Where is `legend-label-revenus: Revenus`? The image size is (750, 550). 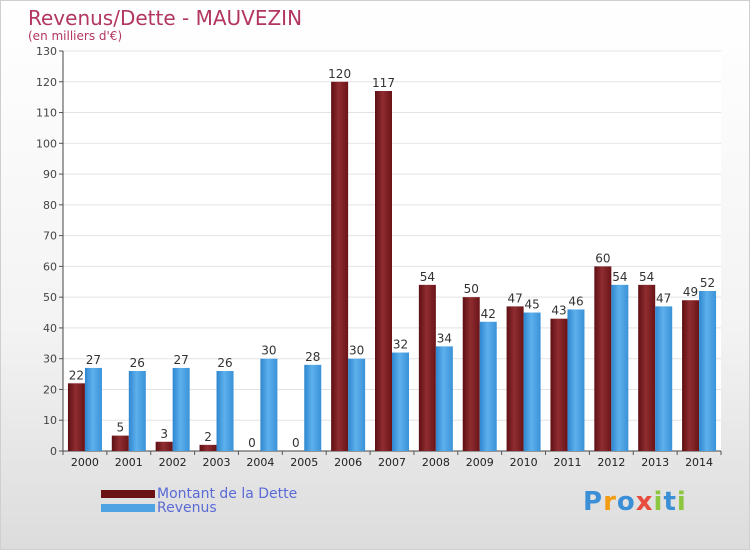
legend-label-revenus: Revenus is located at coordinates (187, 508).